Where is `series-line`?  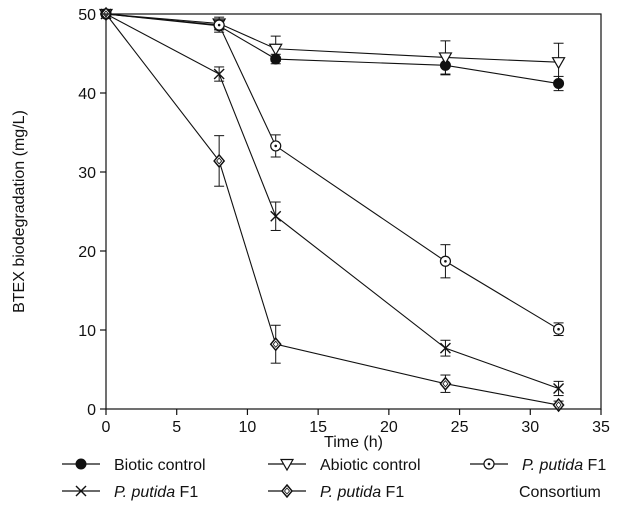
series-line is located at coordinates (332, 49).